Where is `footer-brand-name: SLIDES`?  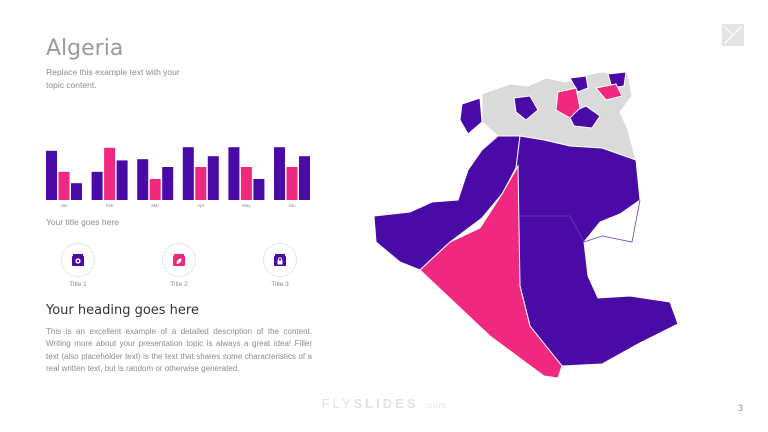 footer-brand-name: SLIDES is located at coordinates (386, 403).